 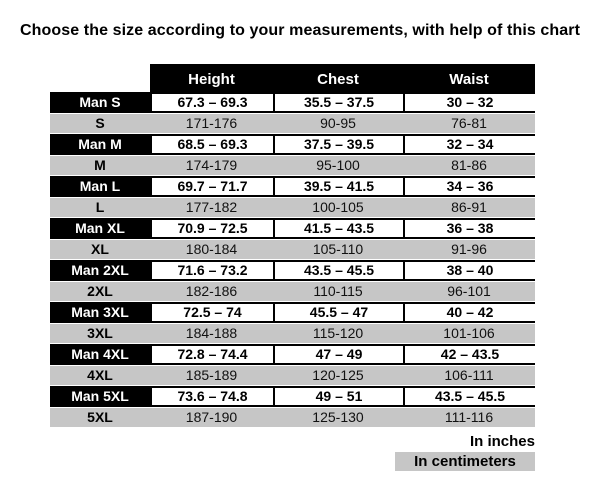 What do you see at coordinates (100, 291) in the screenshot?
I see `size-label: 2XL` at bounding box center [100, 291].